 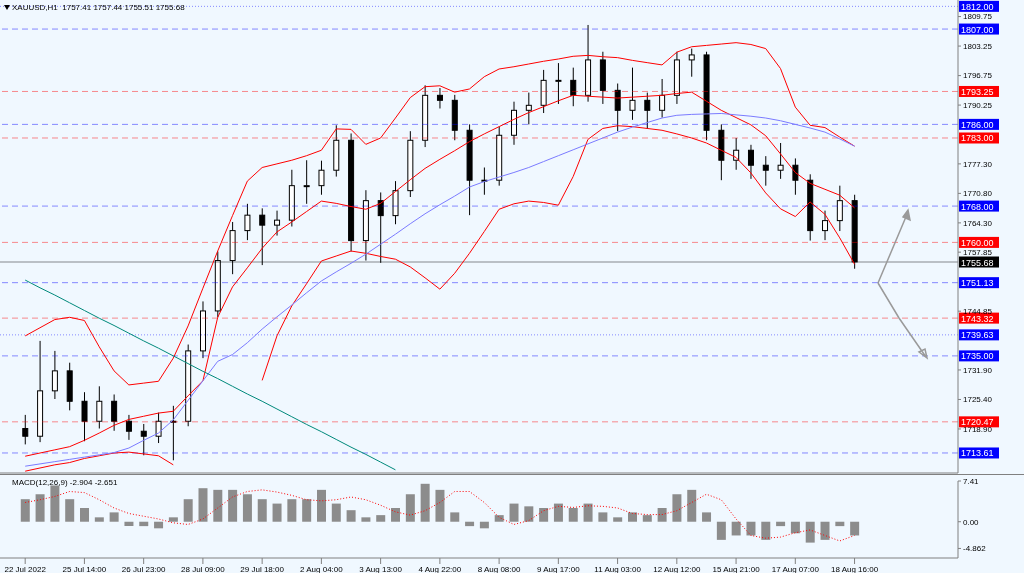 I want to click on y-tick-label: 1725.40, so click(x=978, y=400).